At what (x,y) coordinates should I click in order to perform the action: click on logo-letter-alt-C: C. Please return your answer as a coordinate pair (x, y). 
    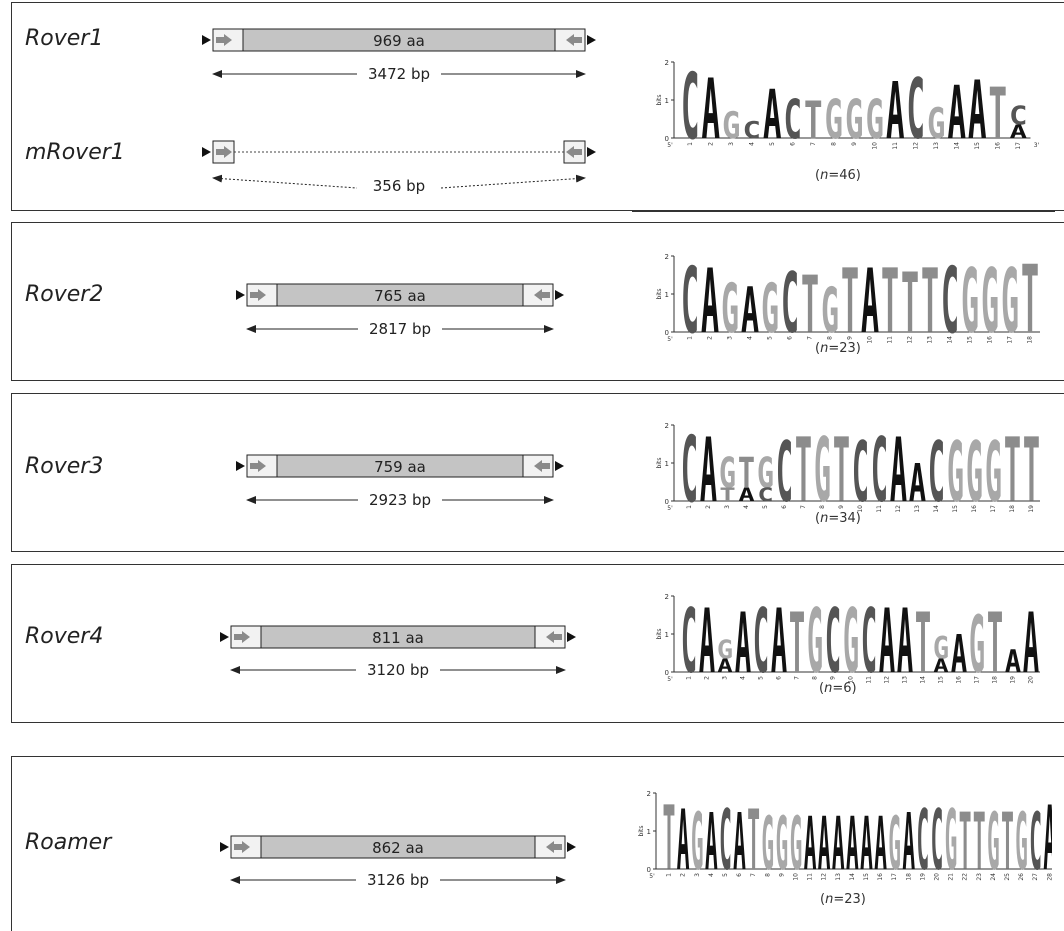
    Looking at the image, I should click on (765, 495).